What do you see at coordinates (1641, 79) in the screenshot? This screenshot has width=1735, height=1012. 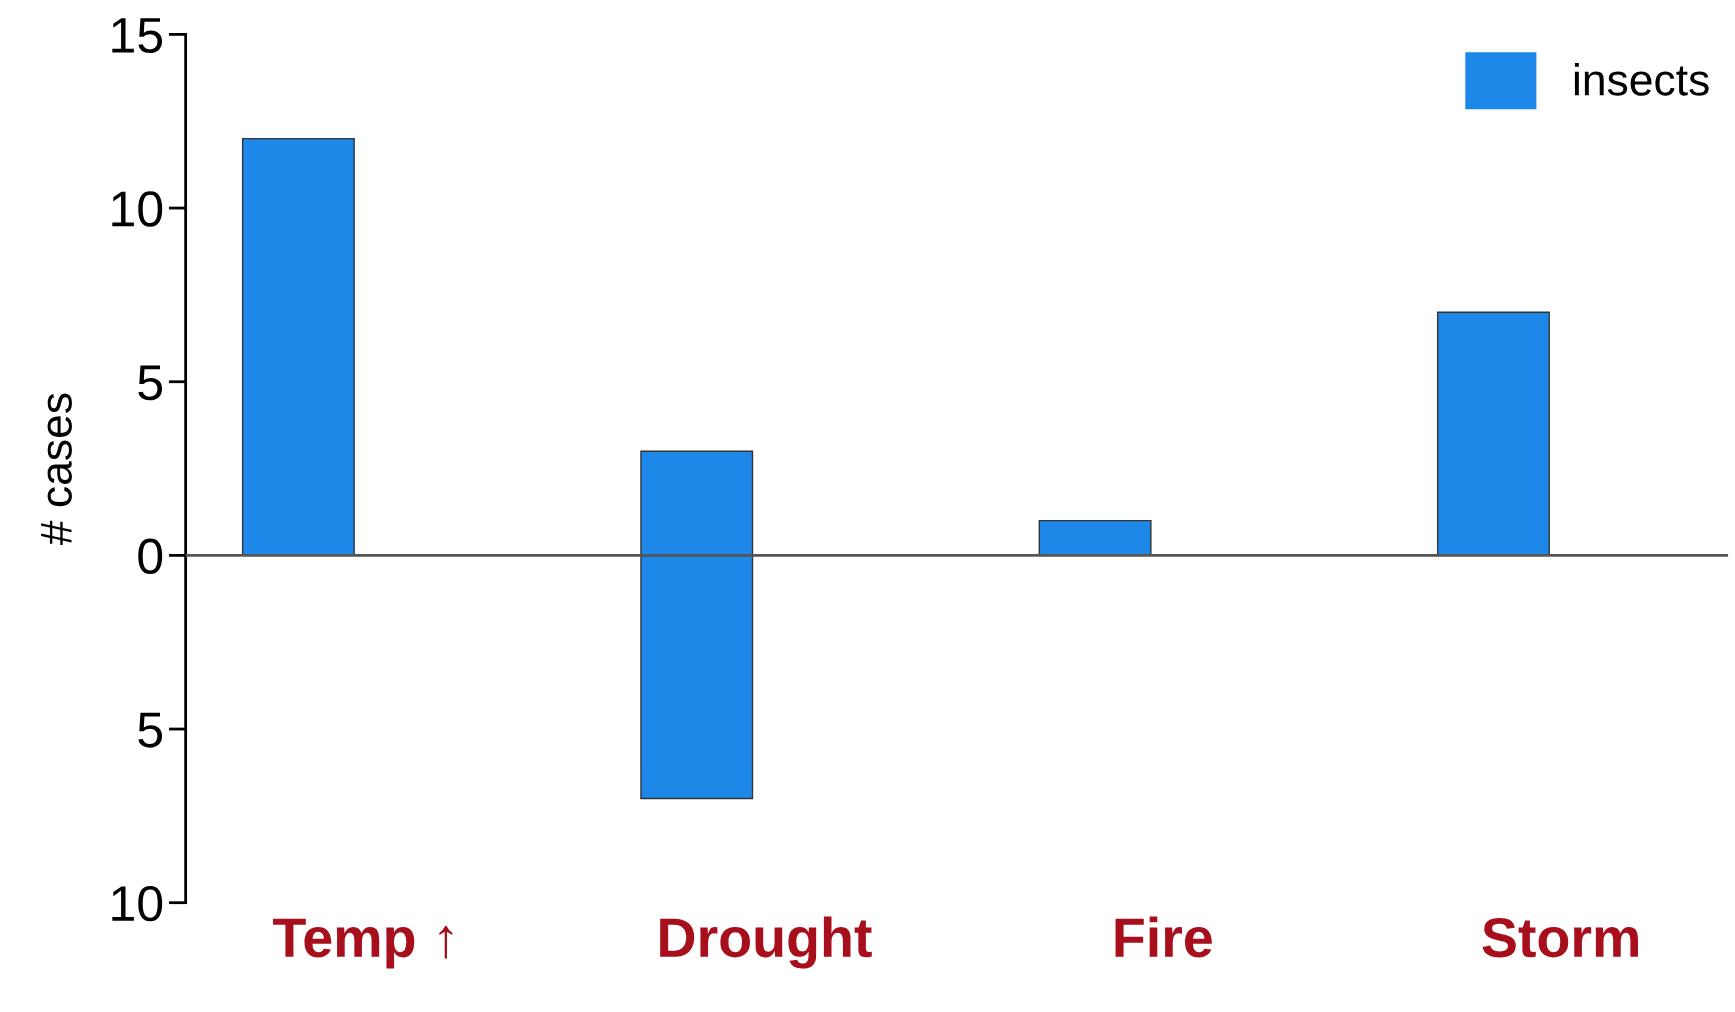 I see `legend-label: insects` at bounding box center [1641, 79].